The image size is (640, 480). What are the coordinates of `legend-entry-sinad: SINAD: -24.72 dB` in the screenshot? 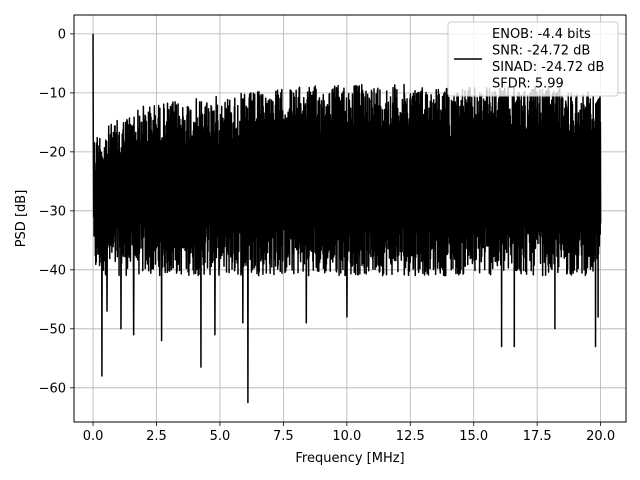 It's located at (548, 67).